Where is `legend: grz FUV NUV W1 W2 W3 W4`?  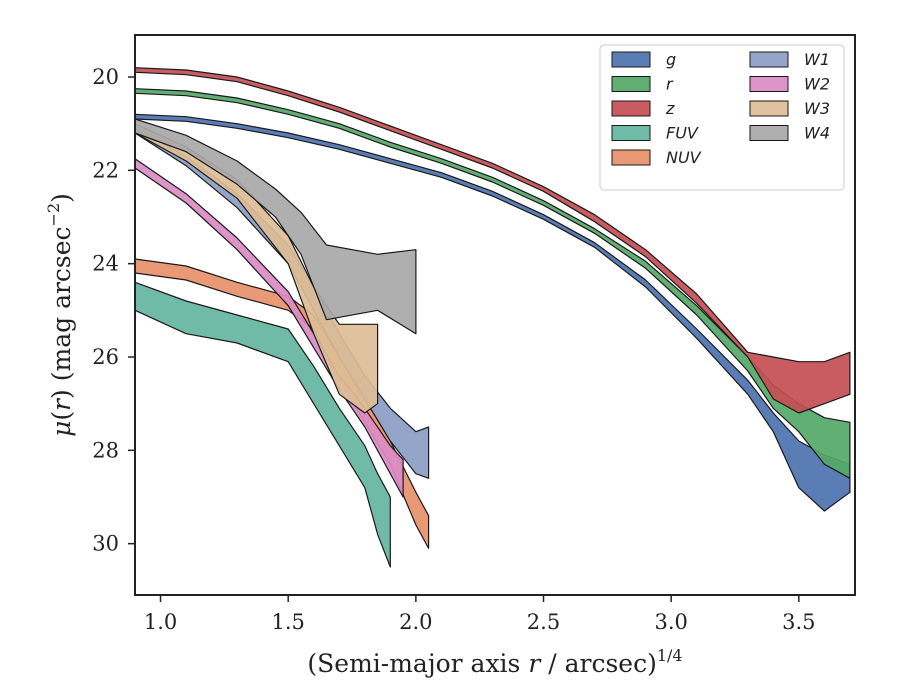
legend: grz FUV NUV W1 W2 W3 W4 is located at coordinates (722, 117).